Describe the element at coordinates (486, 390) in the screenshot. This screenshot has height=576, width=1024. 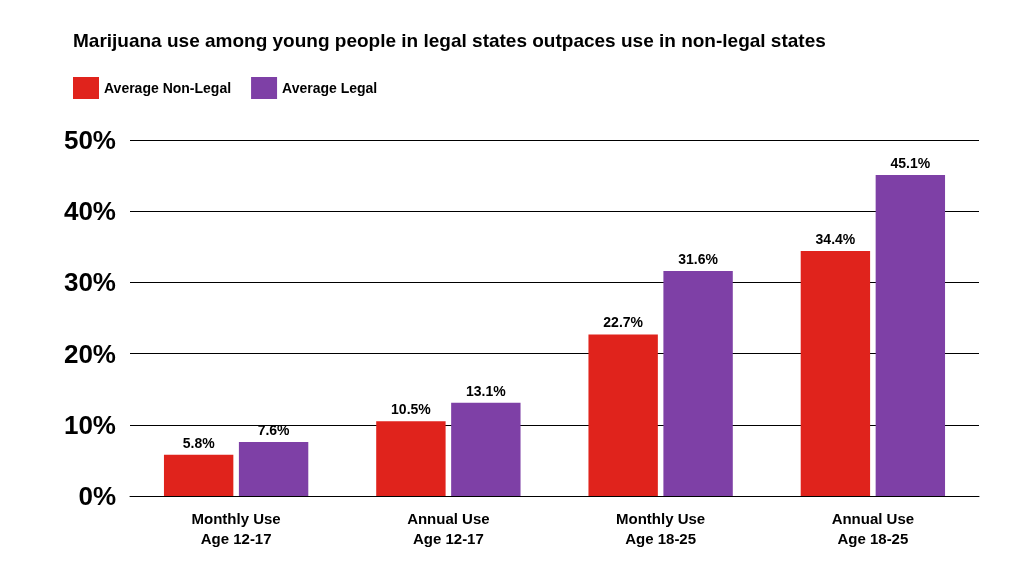
I see `data-label: 13.1%` at that location.